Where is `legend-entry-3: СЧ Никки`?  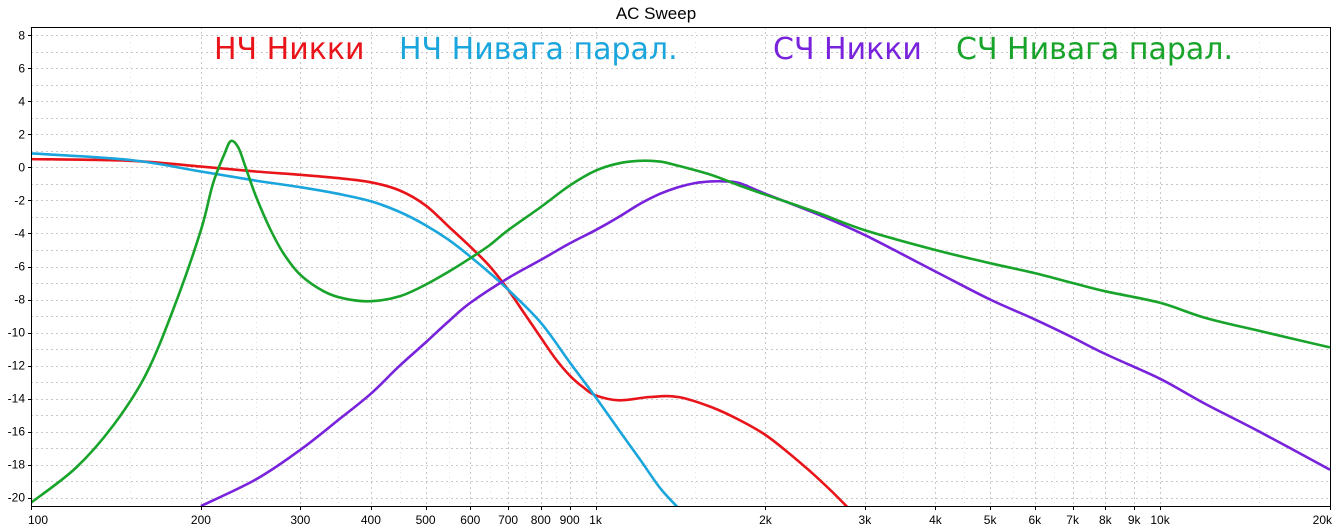 legend-entry-3: СЧ Никки is located at coordinates (847, 49).